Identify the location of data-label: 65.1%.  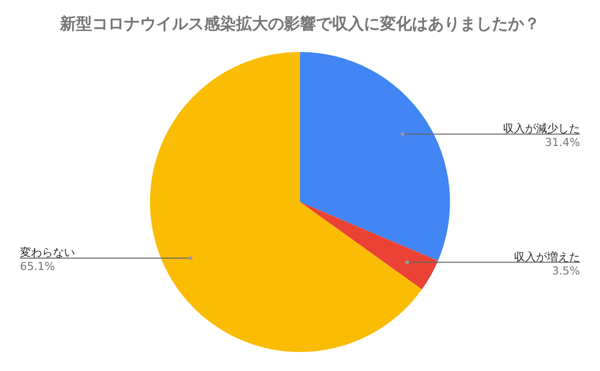
(37, 267).